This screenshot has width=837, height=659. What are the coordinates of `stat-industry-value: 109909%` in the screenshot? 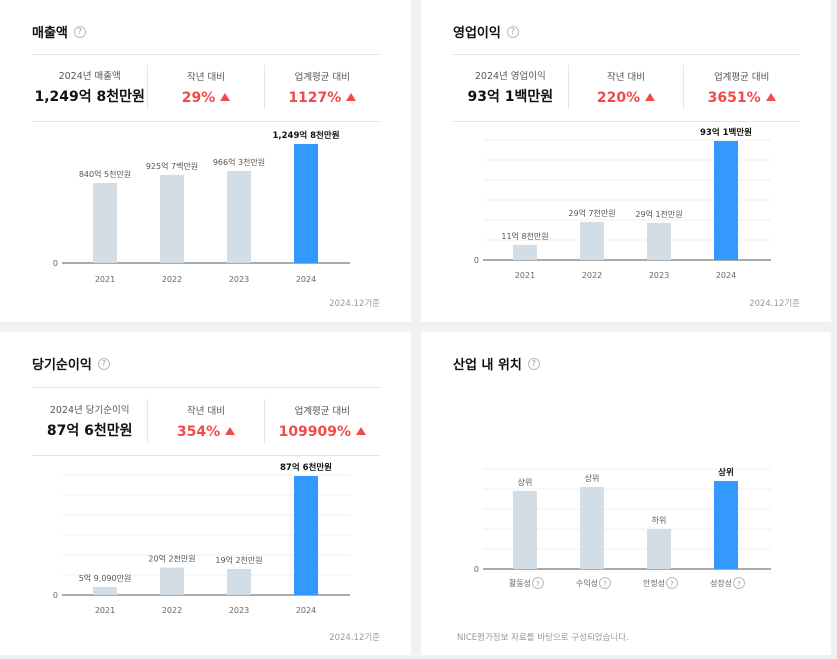 It's located at (315, 431).